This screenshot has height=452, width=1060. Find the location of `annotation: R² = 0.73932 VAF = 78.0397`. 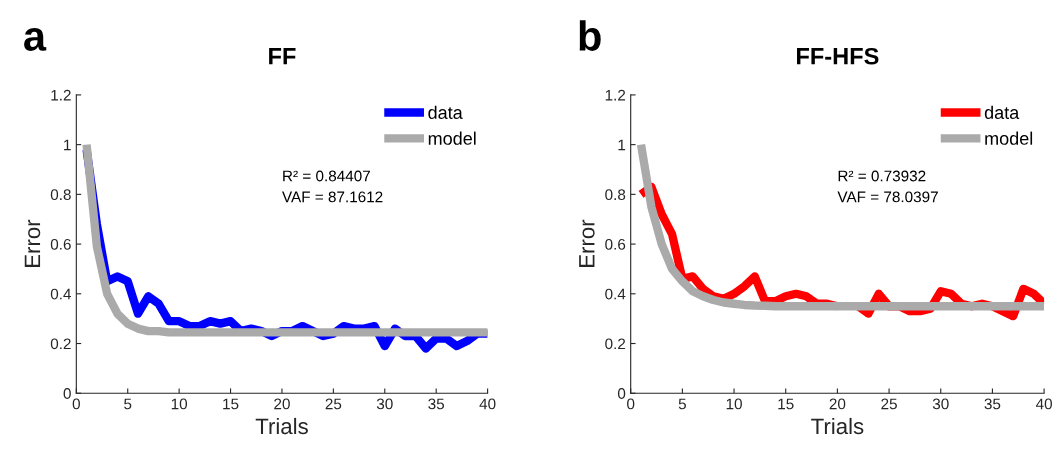

annotation: R² = 0.73932 VAF = 78.0397 is located at coordinates (887, 186).